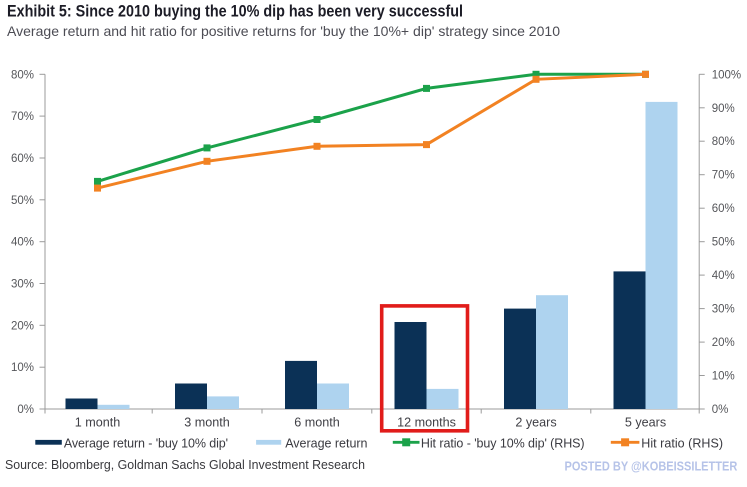 This screenshot has width=747, height=487. What do you see at coordinates (726, 75) in the screenshot?
I see `svg-text: 100%` at bounding box center [726, 75].